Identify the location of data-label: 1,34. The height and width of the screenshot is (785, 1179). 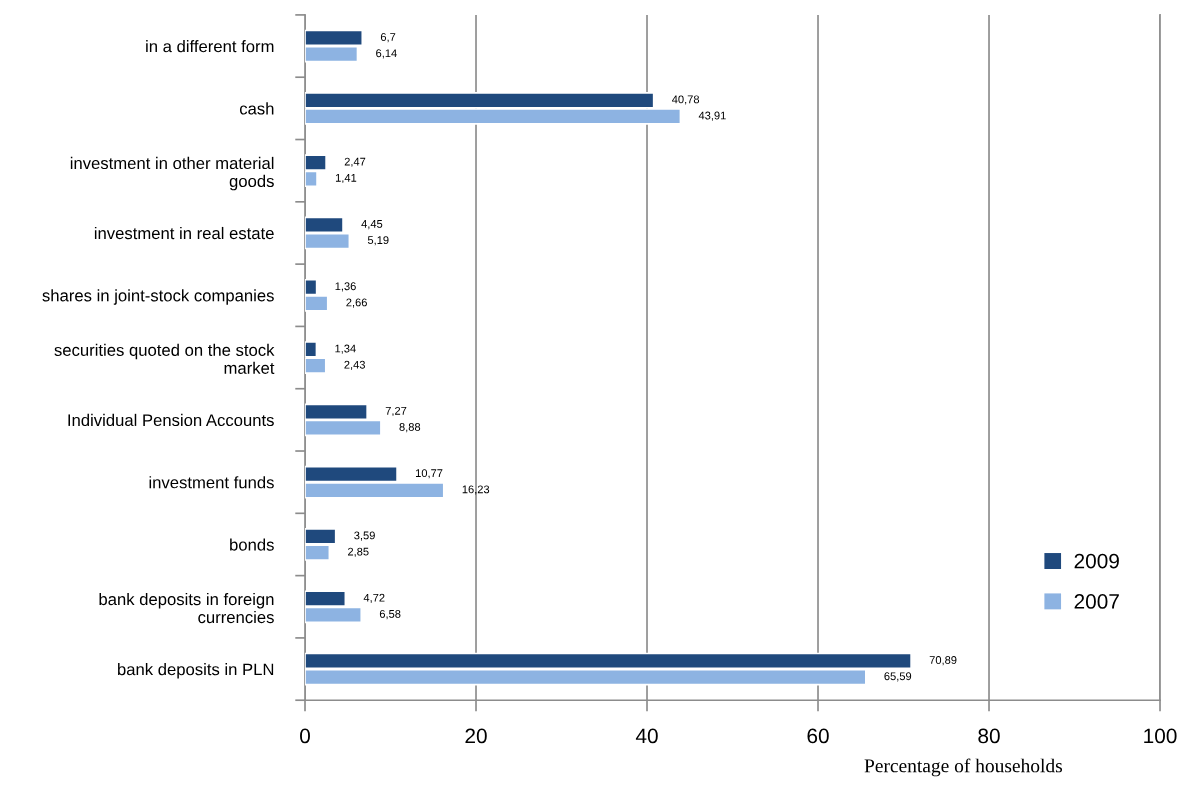
(345, 349).